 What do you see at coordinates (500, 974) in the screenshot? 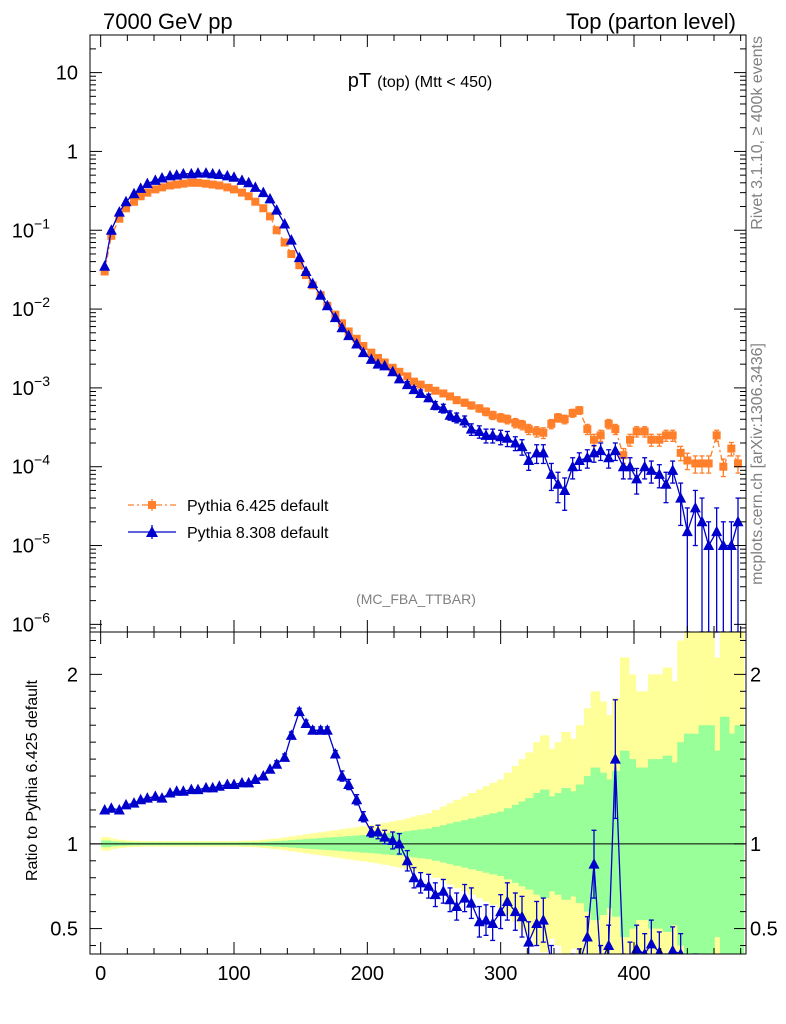
I see `x-tick-label: 300` at bounding box center [500, 974].